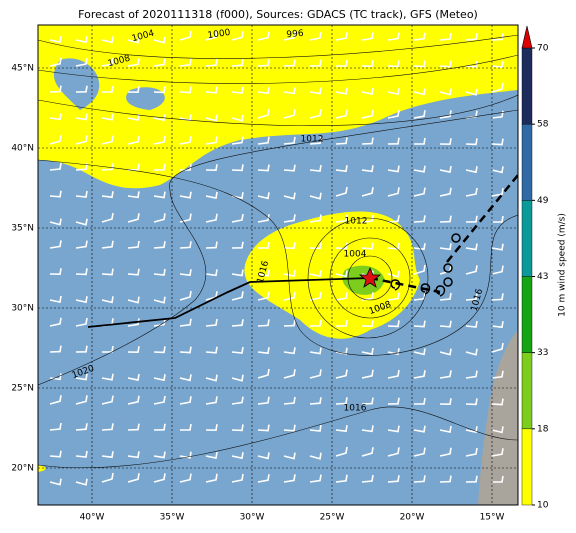 This screenshot has width=576, height=533. I want to click on isobar-label: 1000, so click(219, 34).